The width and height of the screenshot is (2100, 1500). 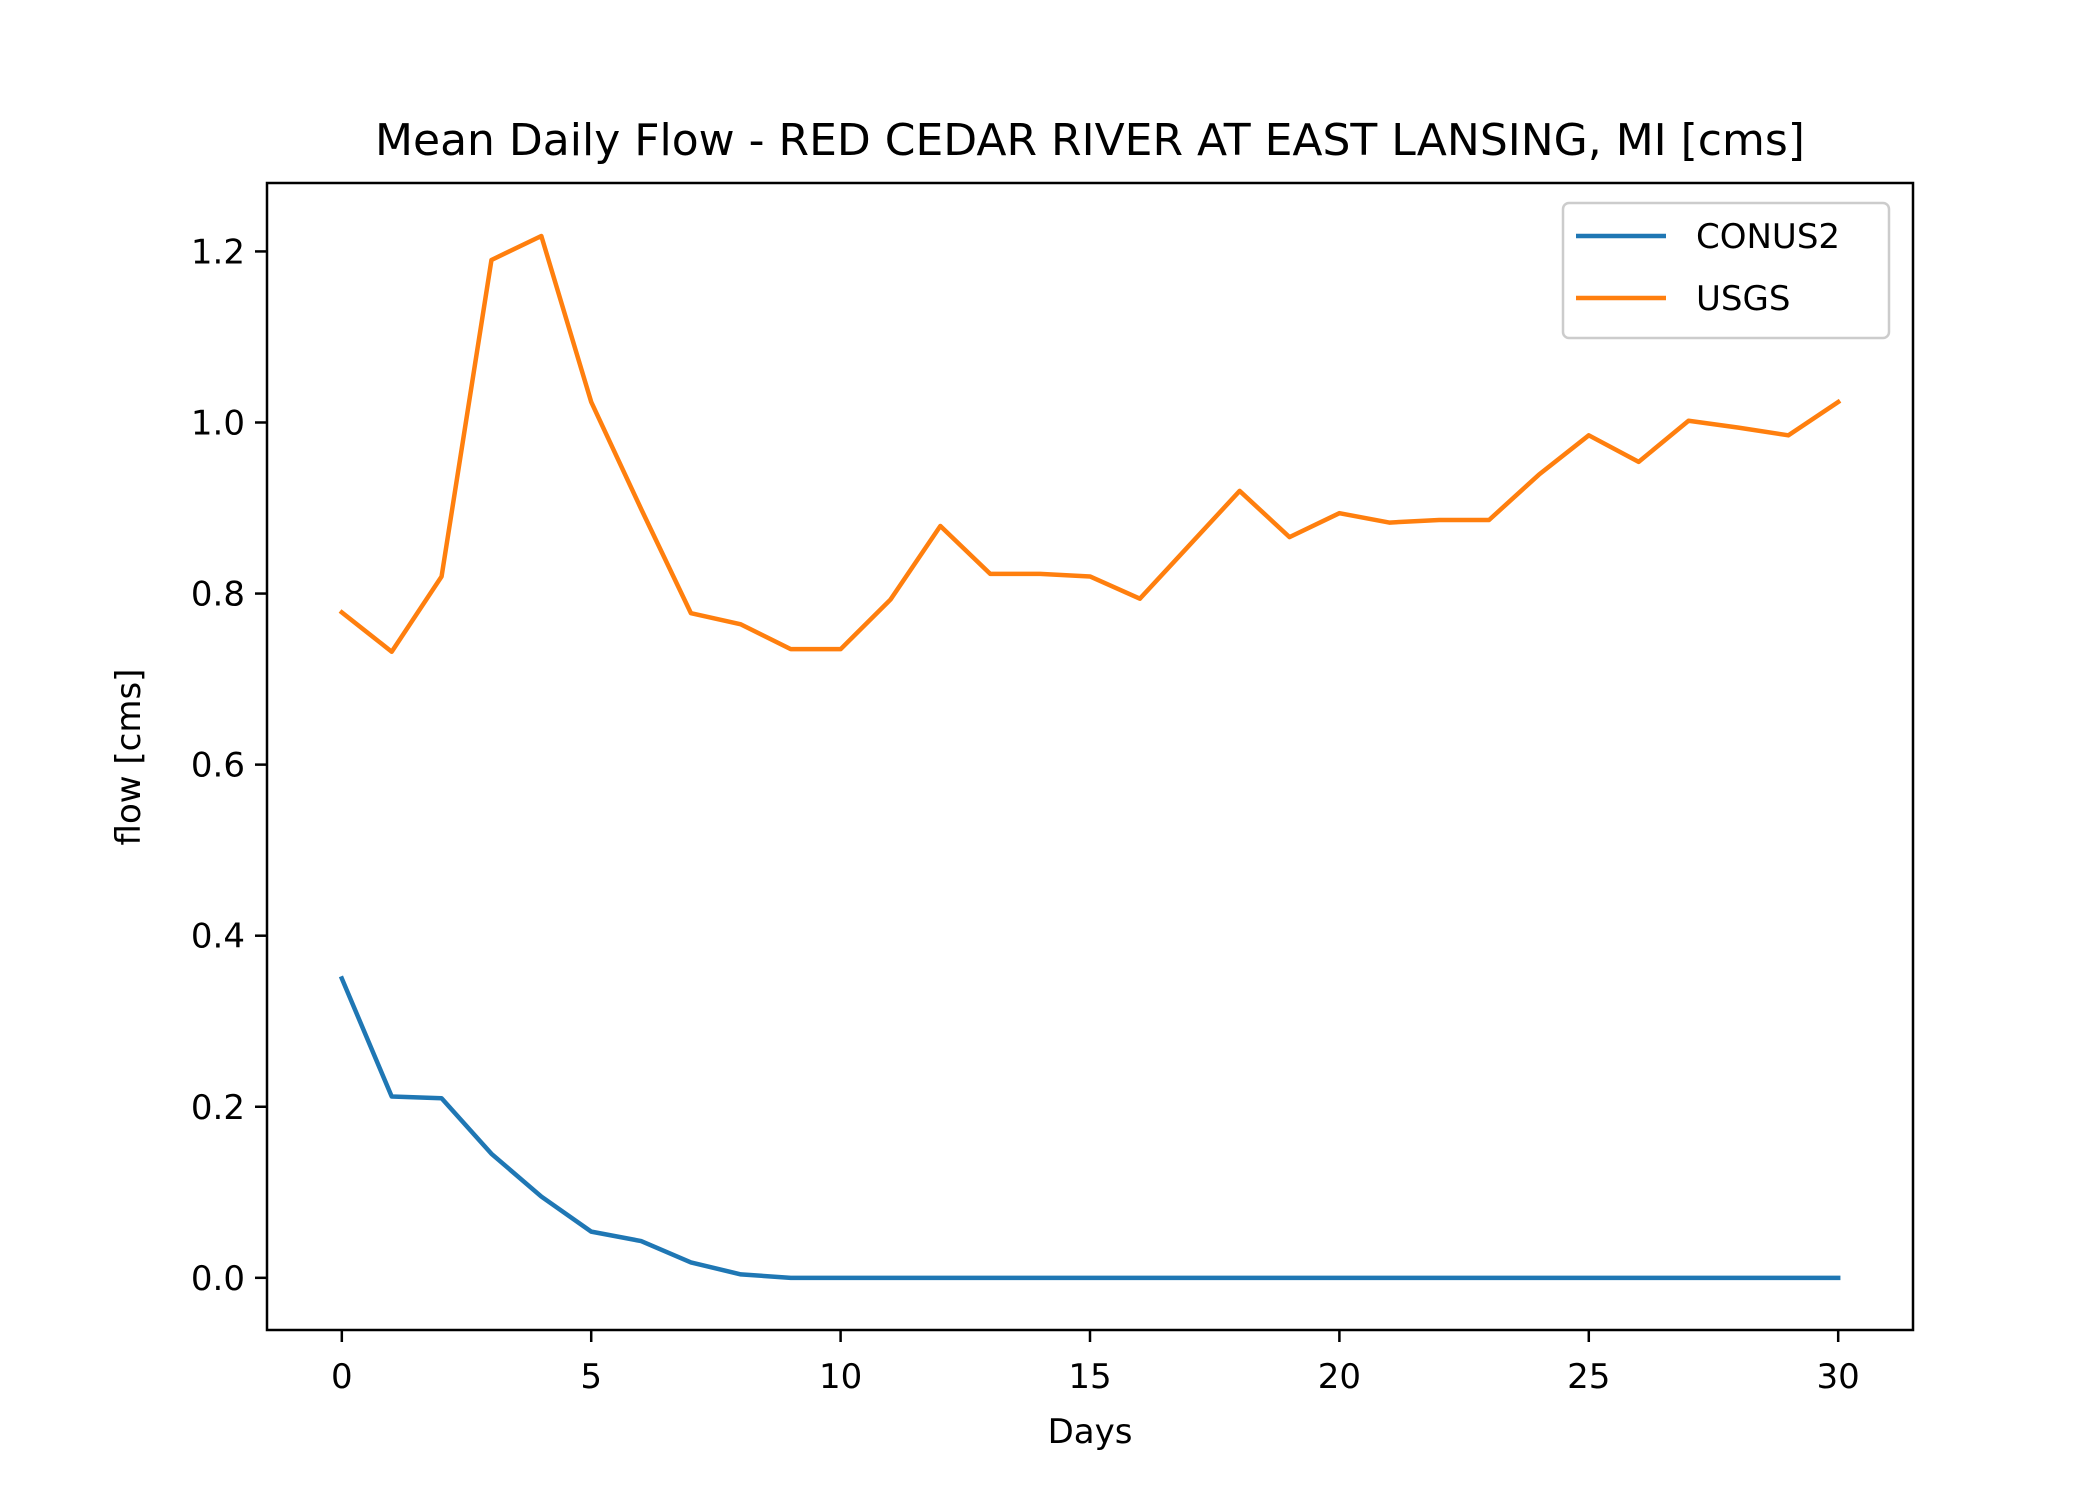 What do you see at coordinates (1089, 1377) in the screenshot?
I see `x-tick-label: 15` at bounding box center [1089, 1377].